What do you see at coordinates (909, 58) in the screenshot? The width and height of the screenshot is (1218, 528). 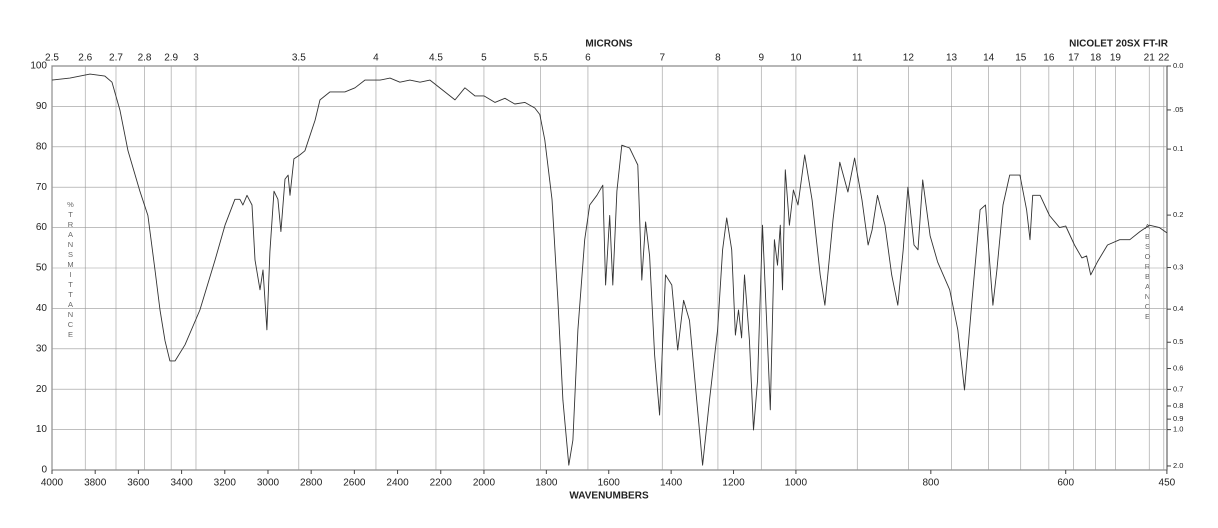 I see `micron-tick-label: 12` at bounding box center [909, 58].